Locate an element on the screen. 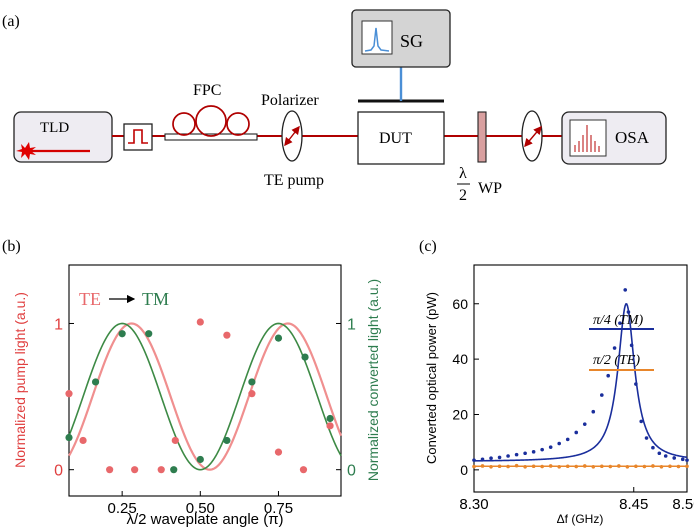  dut-box is located at coordinates (401, 138).